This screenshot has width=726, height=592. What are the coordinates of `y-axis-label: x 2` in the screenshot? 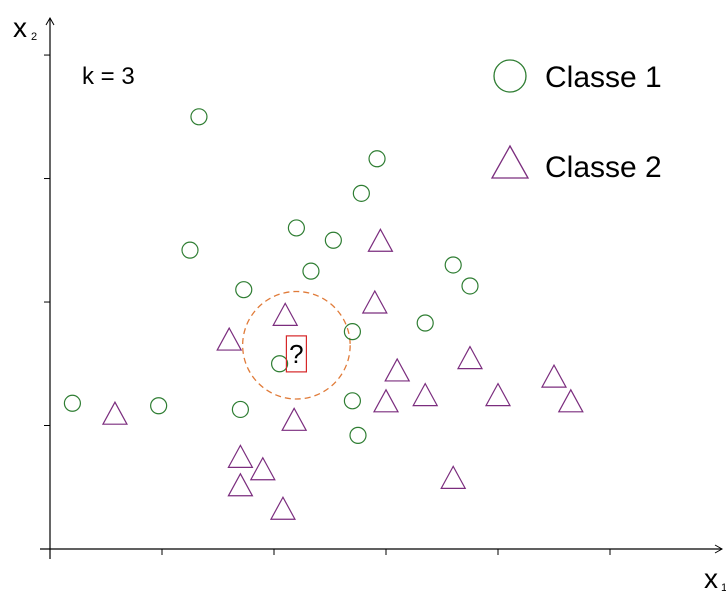 It's located at (25, 27).